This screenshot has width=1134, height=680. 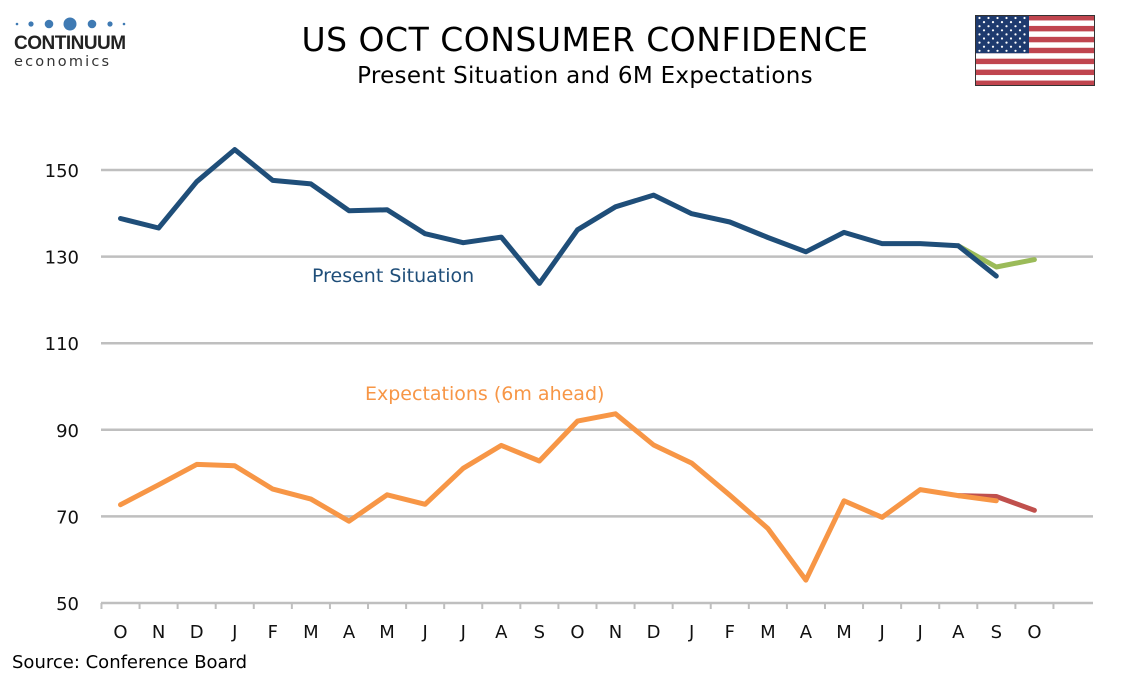 What do you see at coordinates (585, 39) in the screenshot?
I see `chart-title: US OCT CONSUMER CONFIDENCE` at bounding box center [585, 39].